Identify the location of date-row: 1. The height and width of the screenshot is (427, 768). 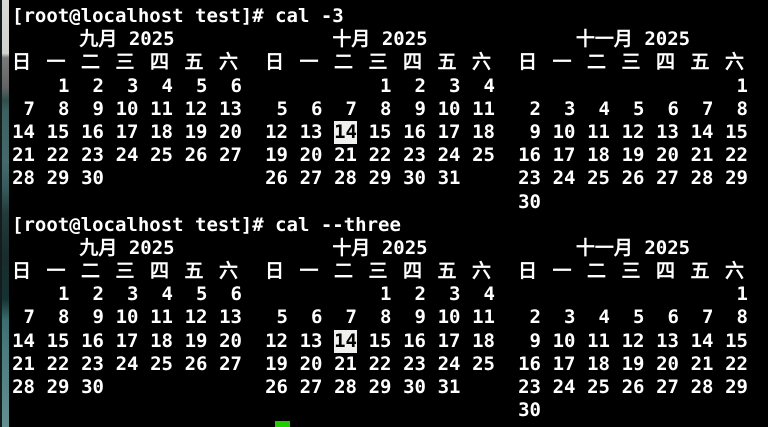
(633, 86).